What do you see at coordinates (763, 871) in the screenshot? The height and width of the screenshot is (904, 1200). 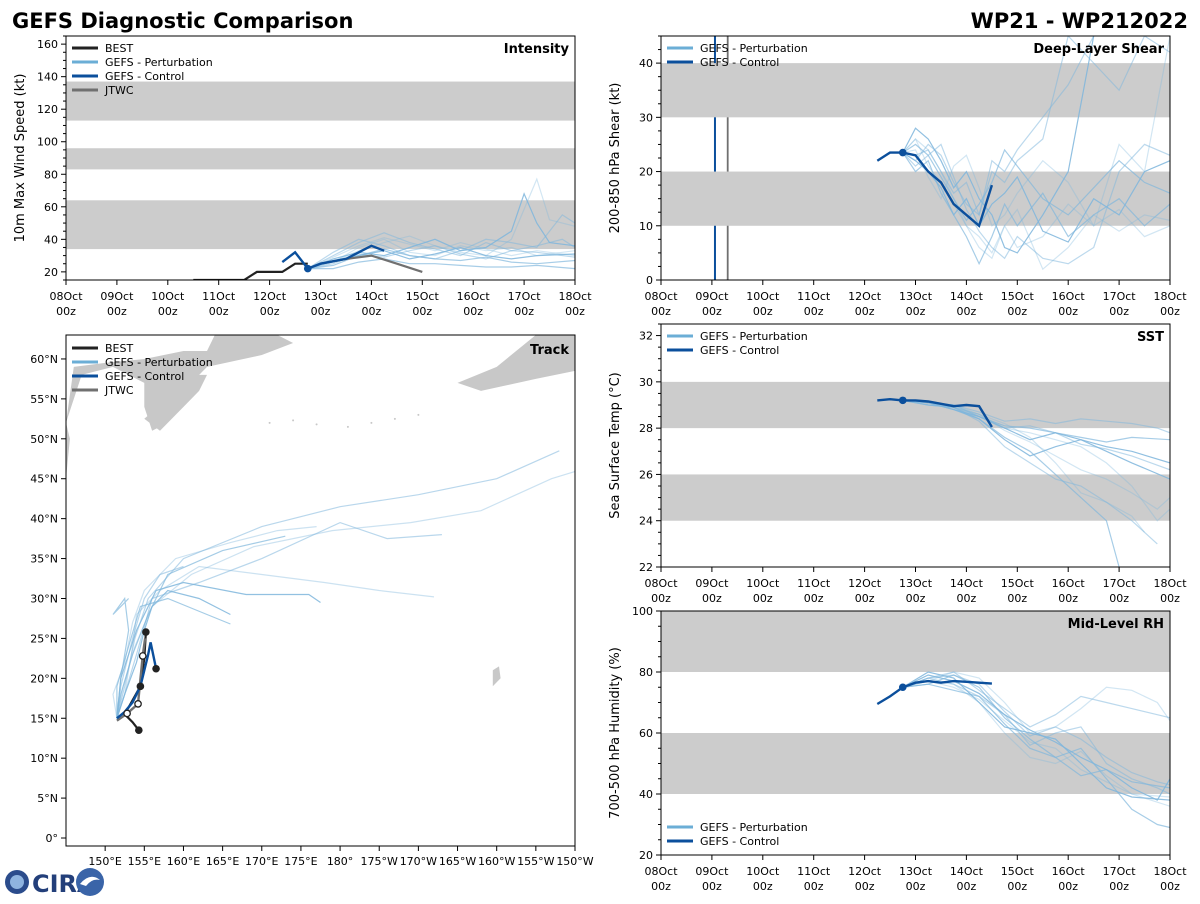 I see `rh-xtick-date: 10Oct` at bounding box center [763, 871].